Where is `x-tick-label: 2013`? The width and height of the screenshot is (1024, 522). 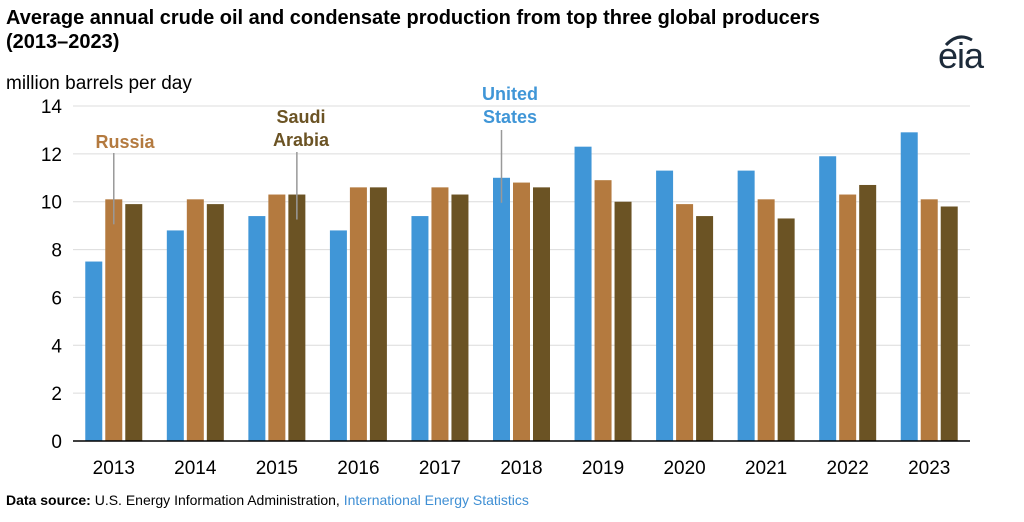
x-tick-label: 2013 is located at coordinates (114, 468).